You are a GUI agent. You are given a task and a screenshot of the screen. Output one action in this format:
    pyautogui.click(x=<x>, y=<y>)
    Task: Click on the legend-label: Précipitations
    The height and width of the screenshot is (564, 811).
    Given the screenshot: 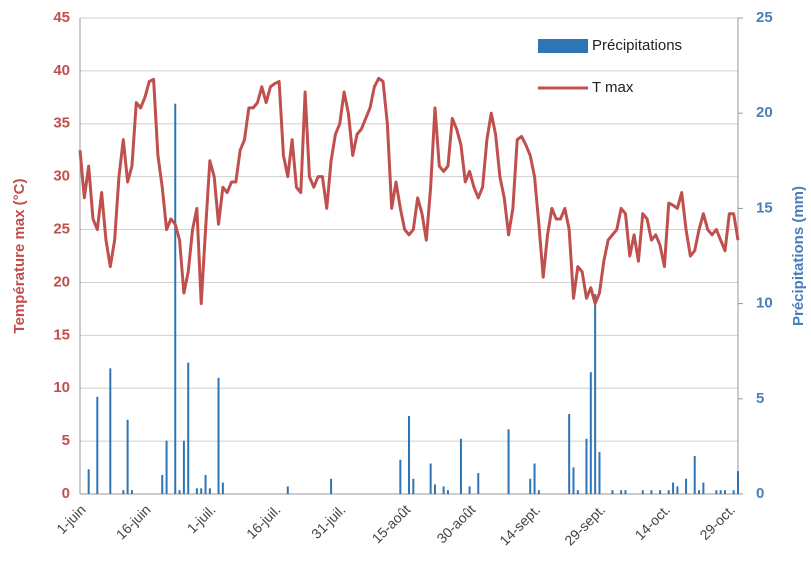 What is the action you would take?
    pyautogui.click(x=637, y=45)
    